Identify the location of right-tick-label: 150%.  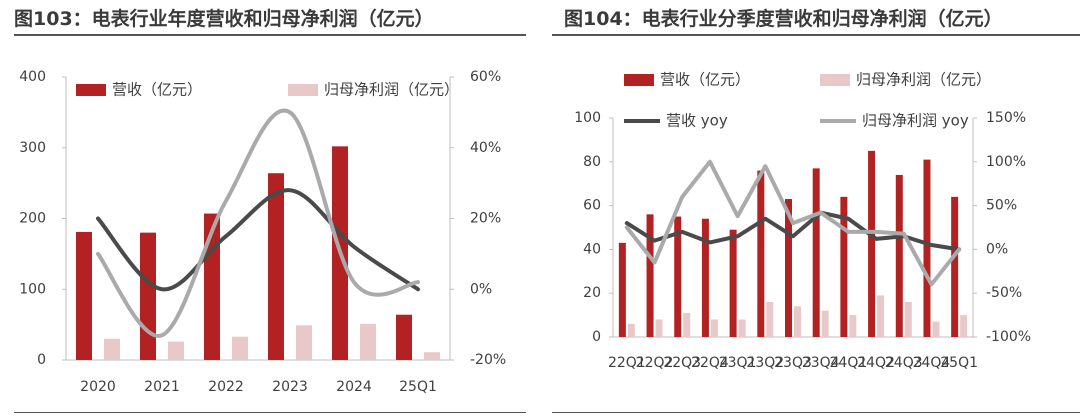
(1006, 118).